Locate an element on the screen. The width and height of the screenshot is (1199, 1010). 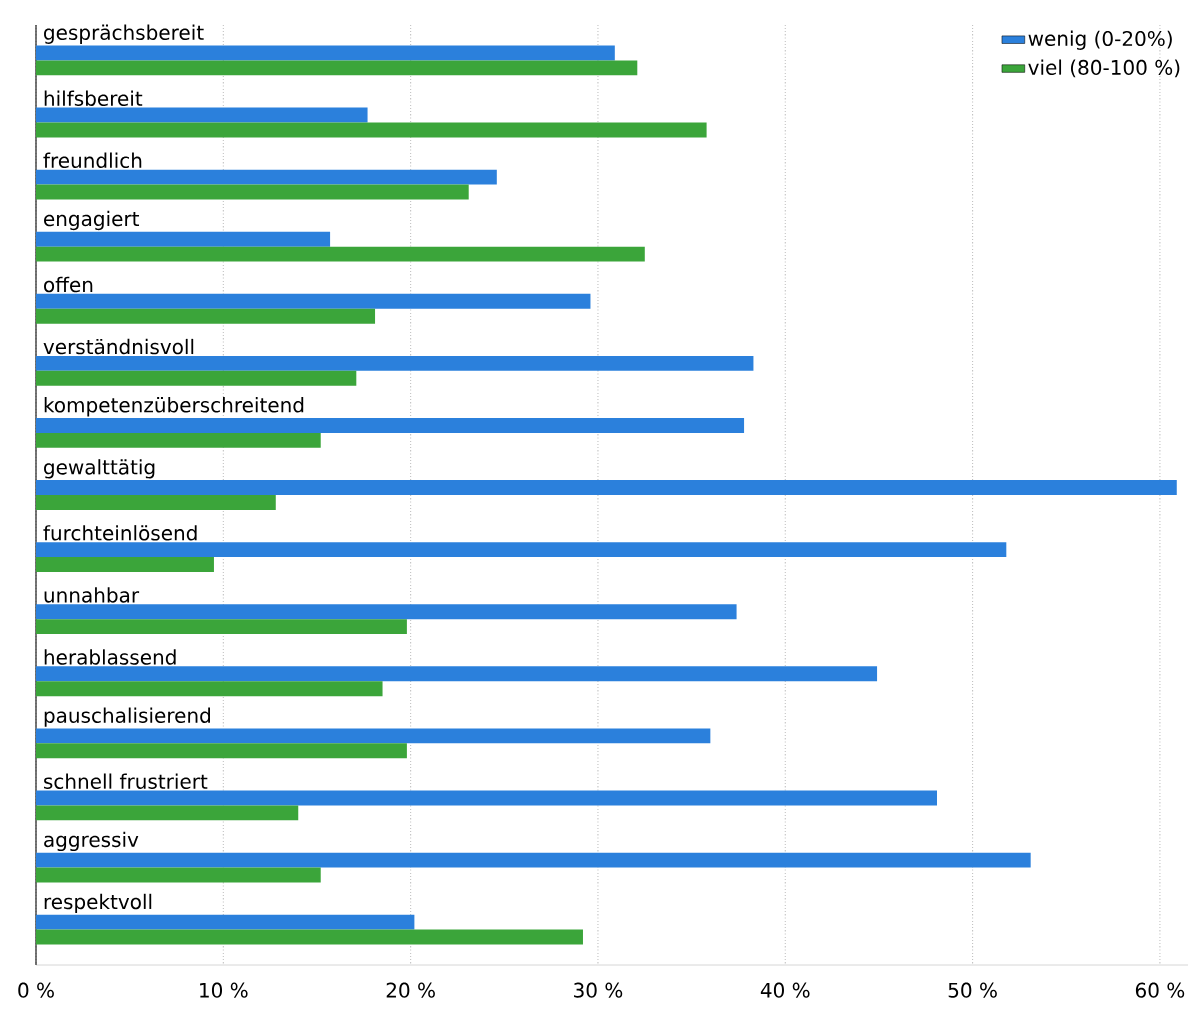
y-tick-label: herablassend is located at coordinates (110, 657).